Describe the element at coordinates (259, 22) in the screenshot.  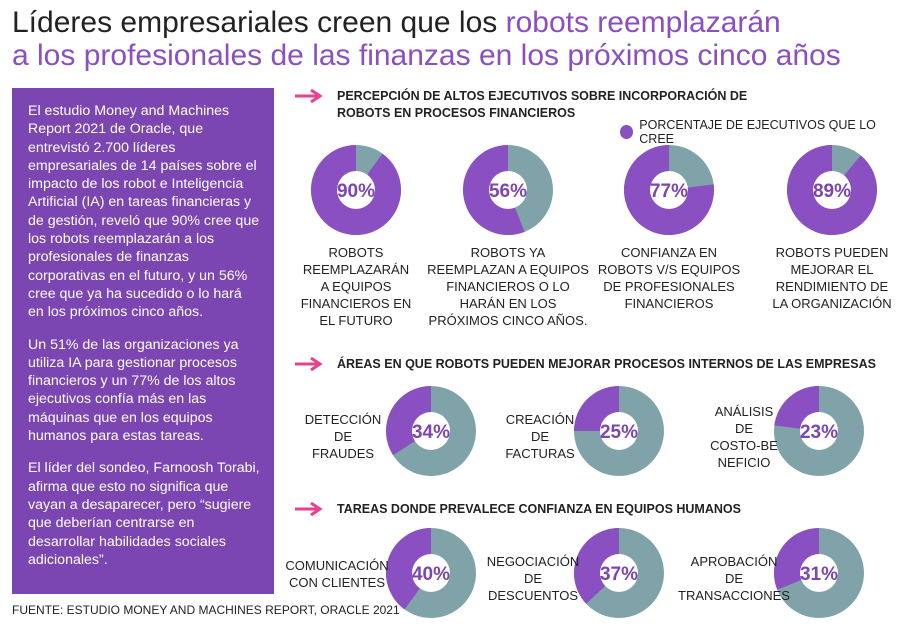
I see `title-part-1: Líderes empresariales creen que los` at that location.